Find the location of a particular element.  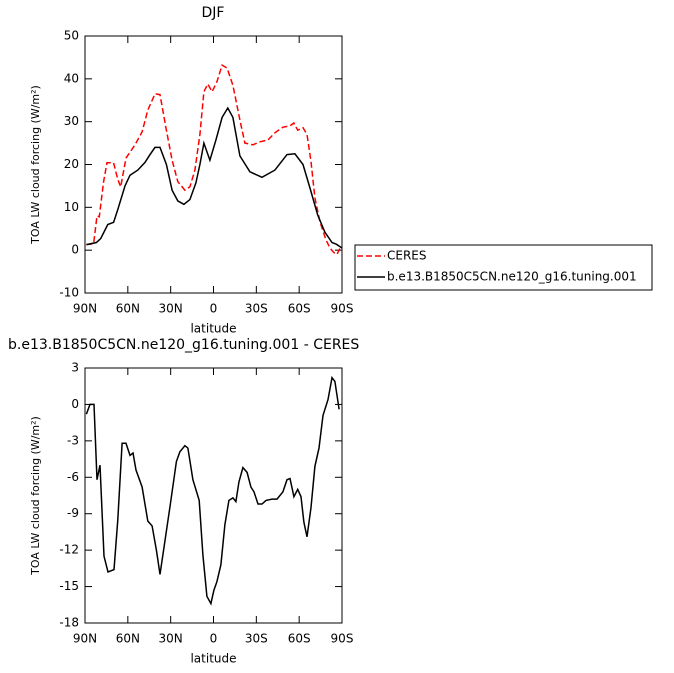

y-tick-label: -6 is located at coordinates (73, 477).